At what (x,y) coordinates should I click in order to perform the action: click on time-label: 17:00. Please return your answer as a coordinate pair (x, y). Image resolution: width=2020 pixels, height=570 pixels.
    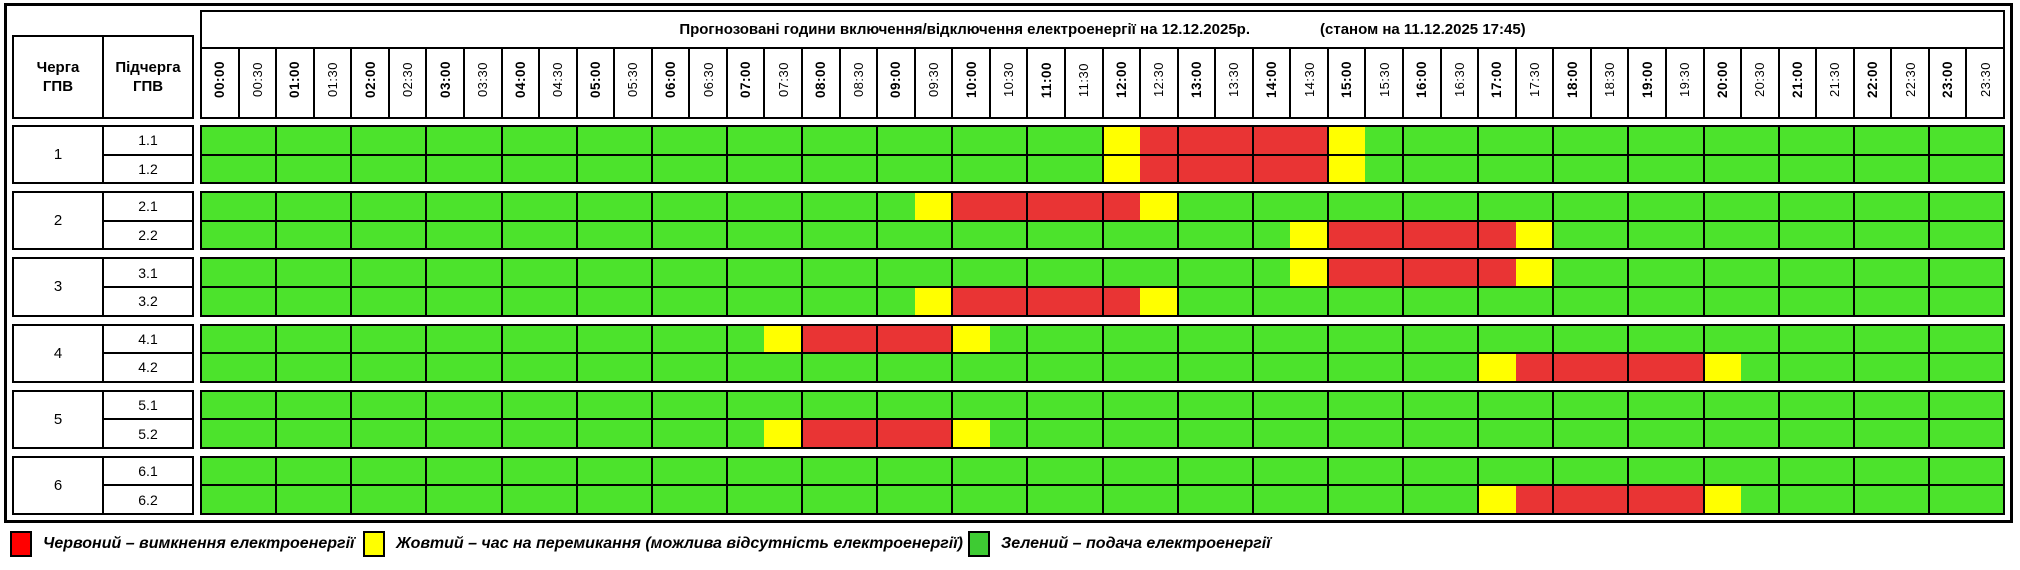
    Looking at the image, I should click on (1497, 80).